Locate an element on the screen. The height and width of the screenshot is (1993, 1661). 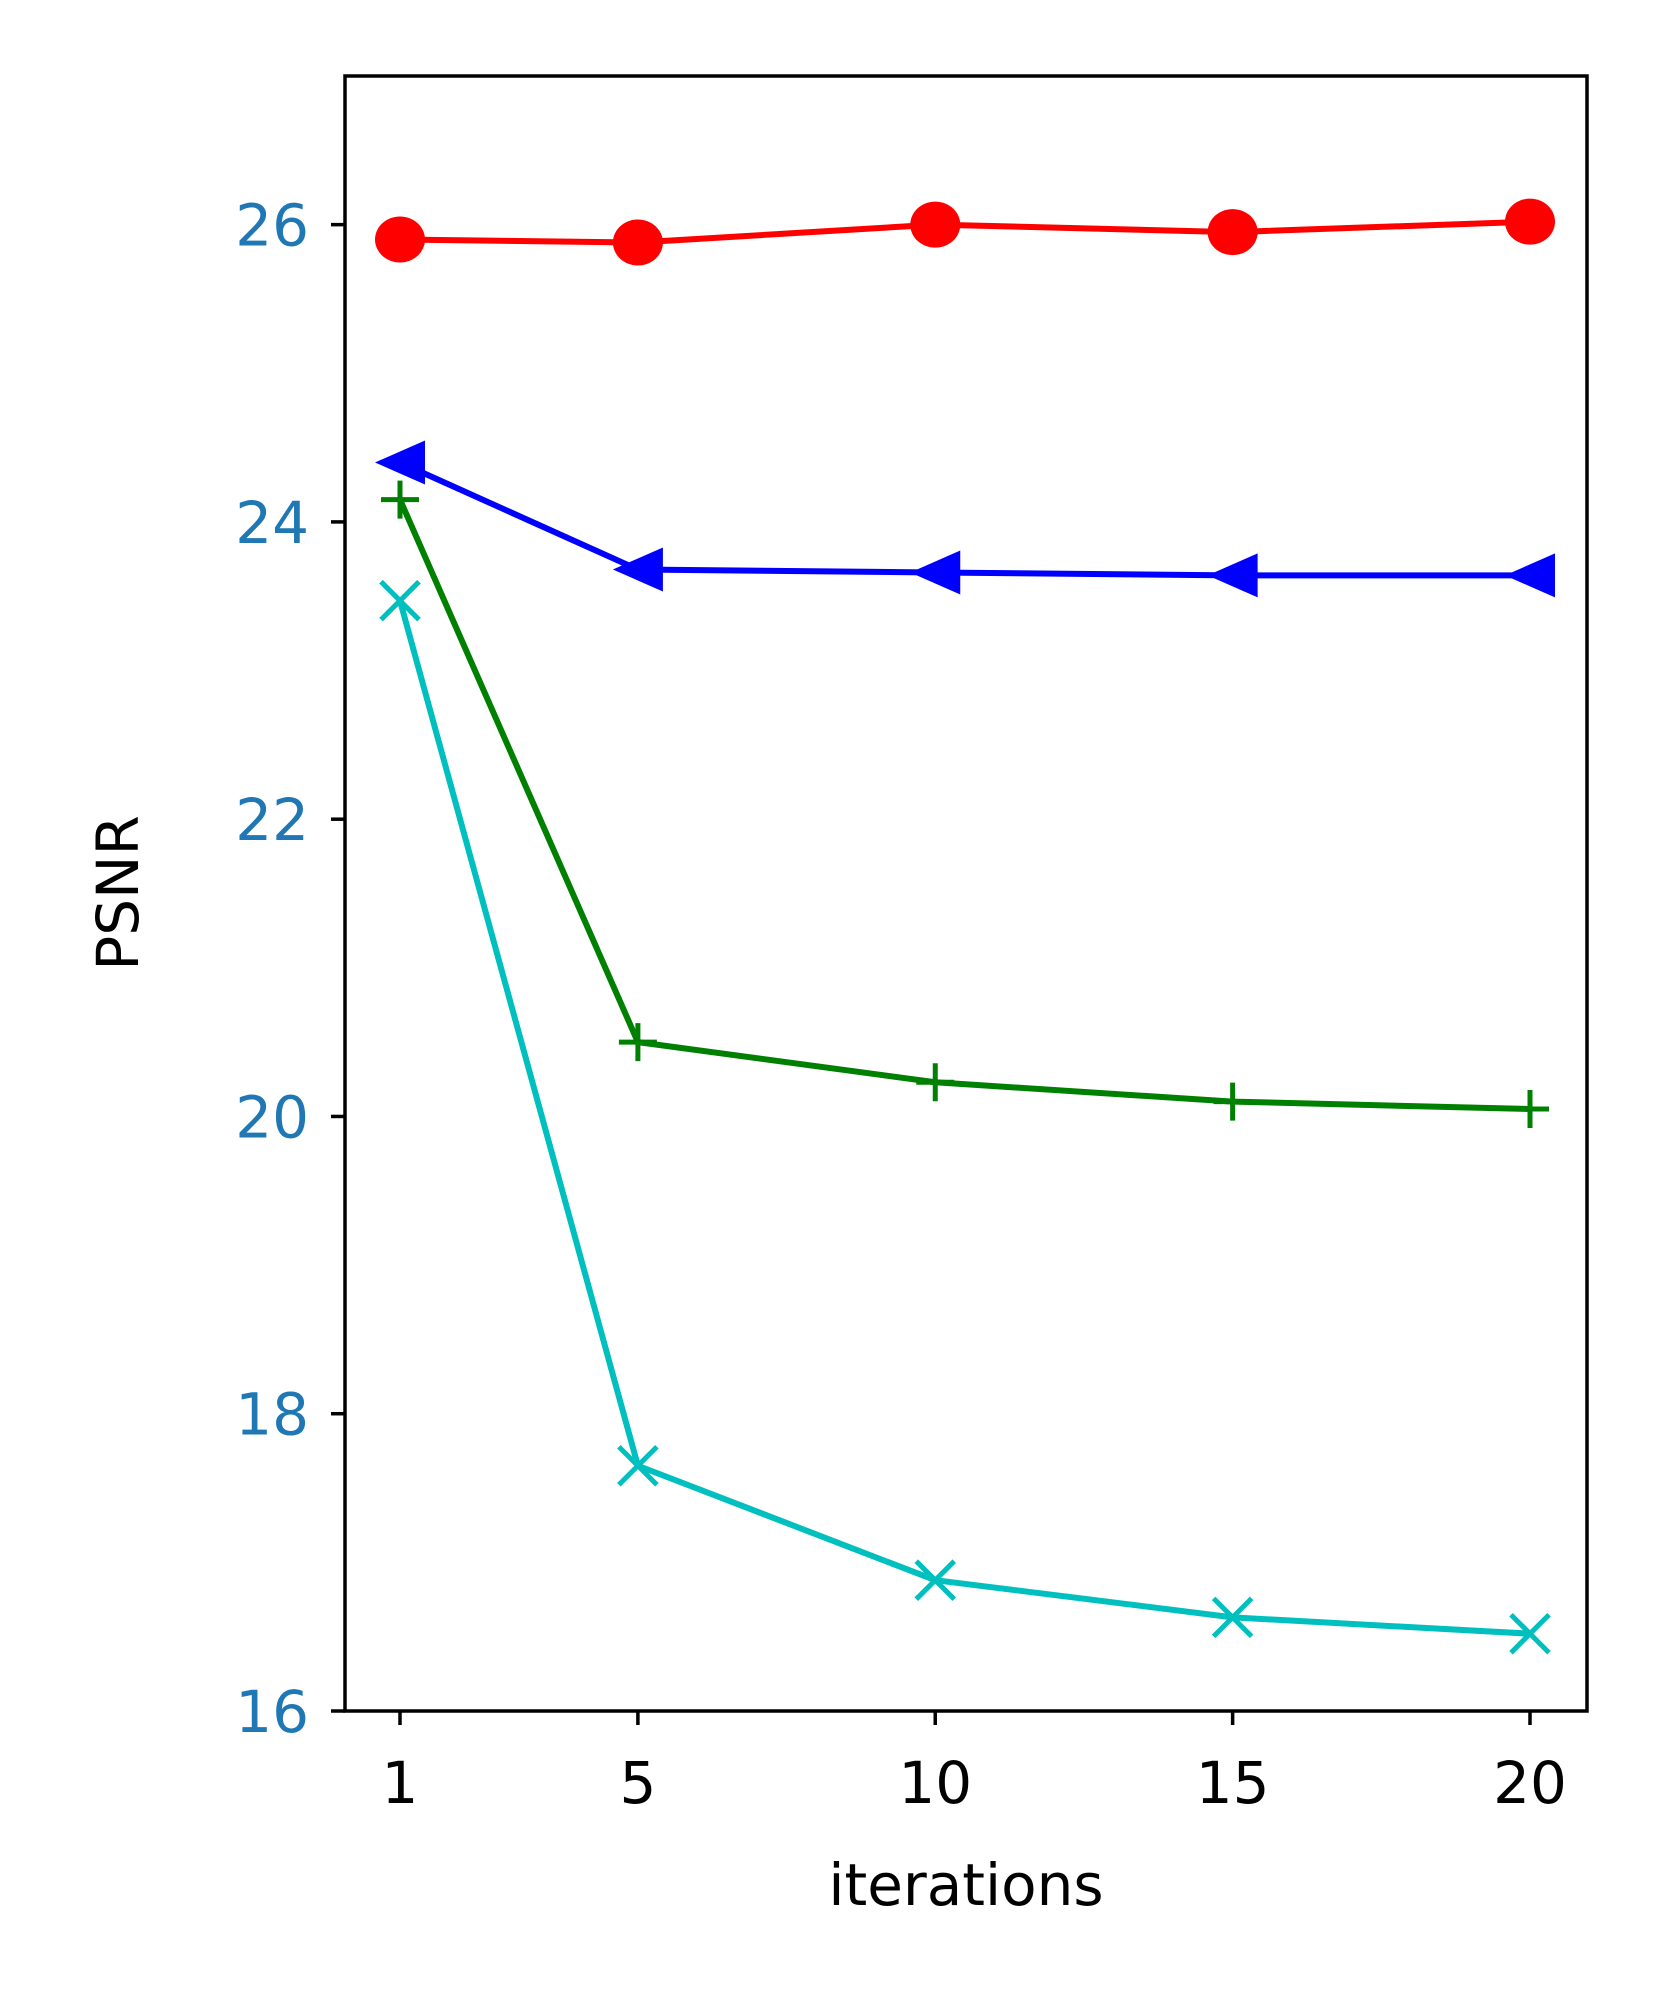
y-axis-title: PSNR is located at coordinates (118, 892).